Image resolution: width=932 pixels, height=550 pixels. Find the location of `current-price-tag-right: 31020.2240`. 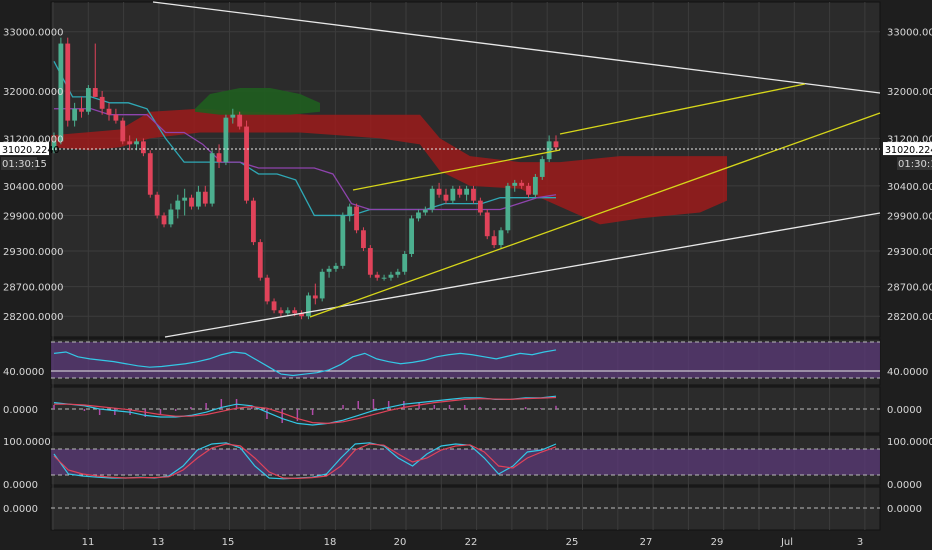

current-price-tag-right: 31020.2240 is located at coordinates (908, 150).